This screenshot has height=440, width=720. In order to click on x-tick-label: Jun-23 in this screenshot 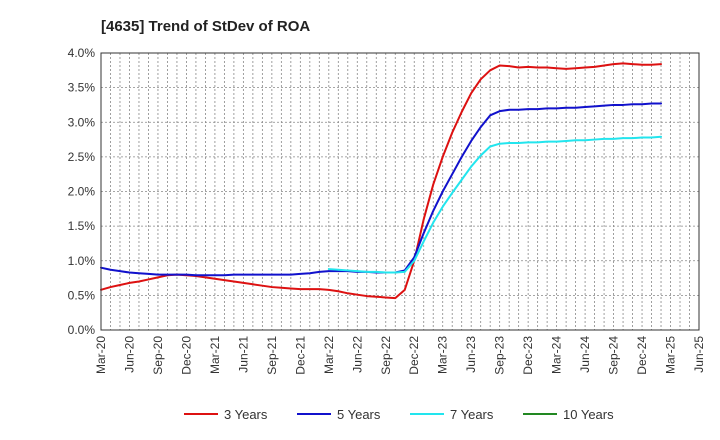, I will do `click(471, 354)`.